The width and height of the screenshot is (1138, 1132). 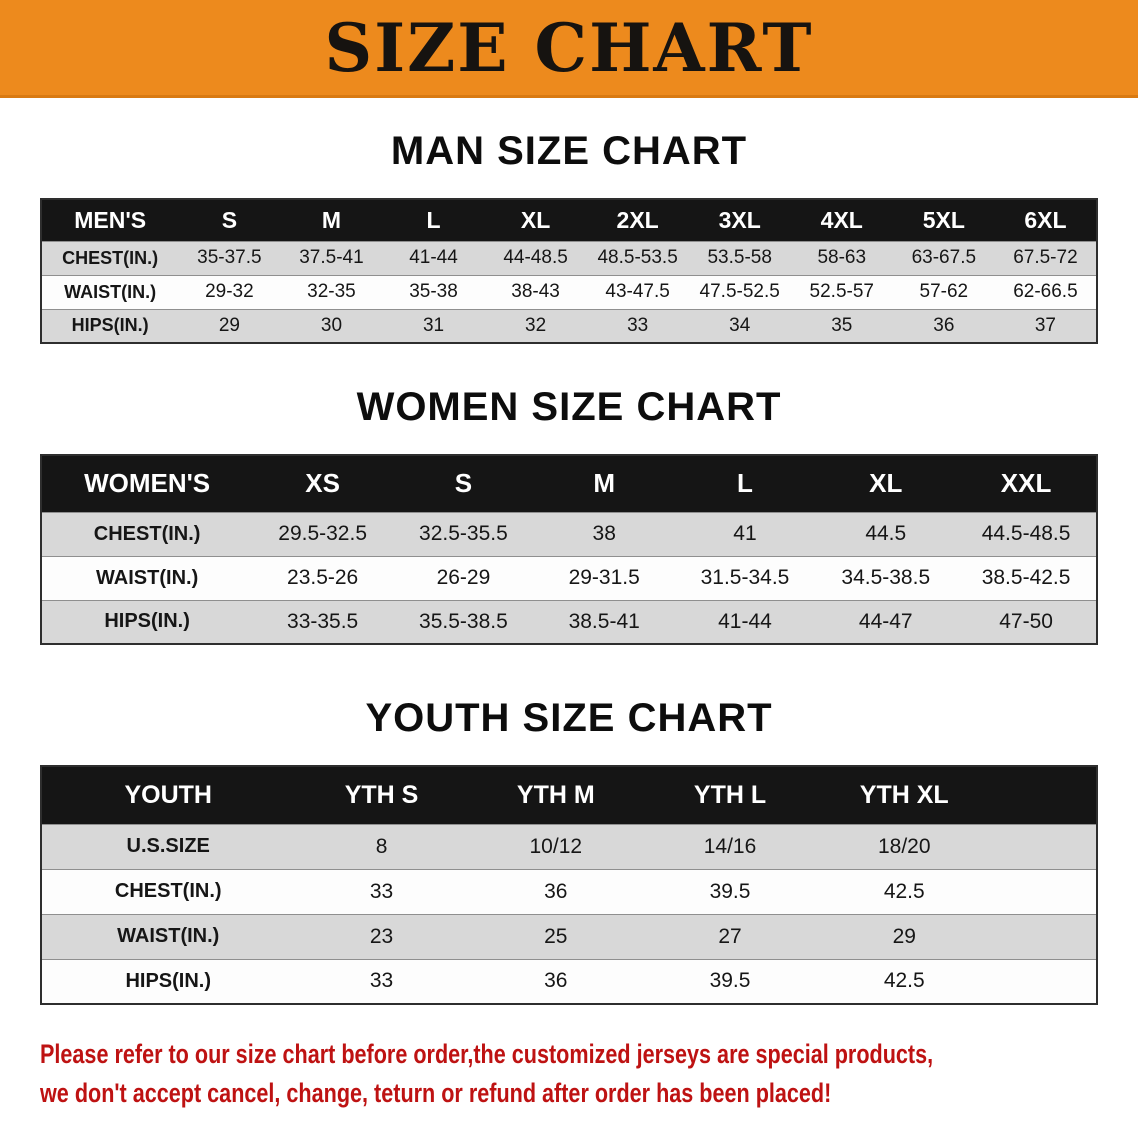 I want to click on size-value-cell: 35.5-38.5, so click(x=463, y=622).